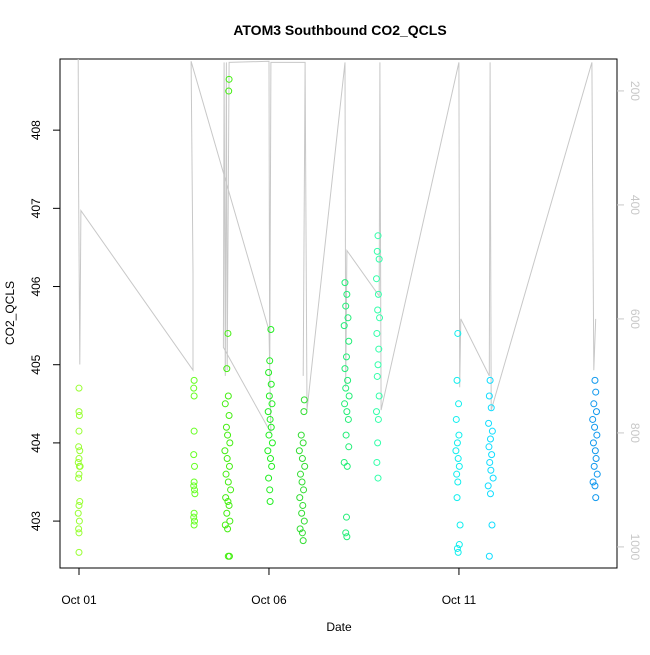 This screenshot has width=650, height=655. What do you see at coordinates (635, 547) in the screenshot?
I see `y2-tick-label: 1000` at bounding box center [635, 547].